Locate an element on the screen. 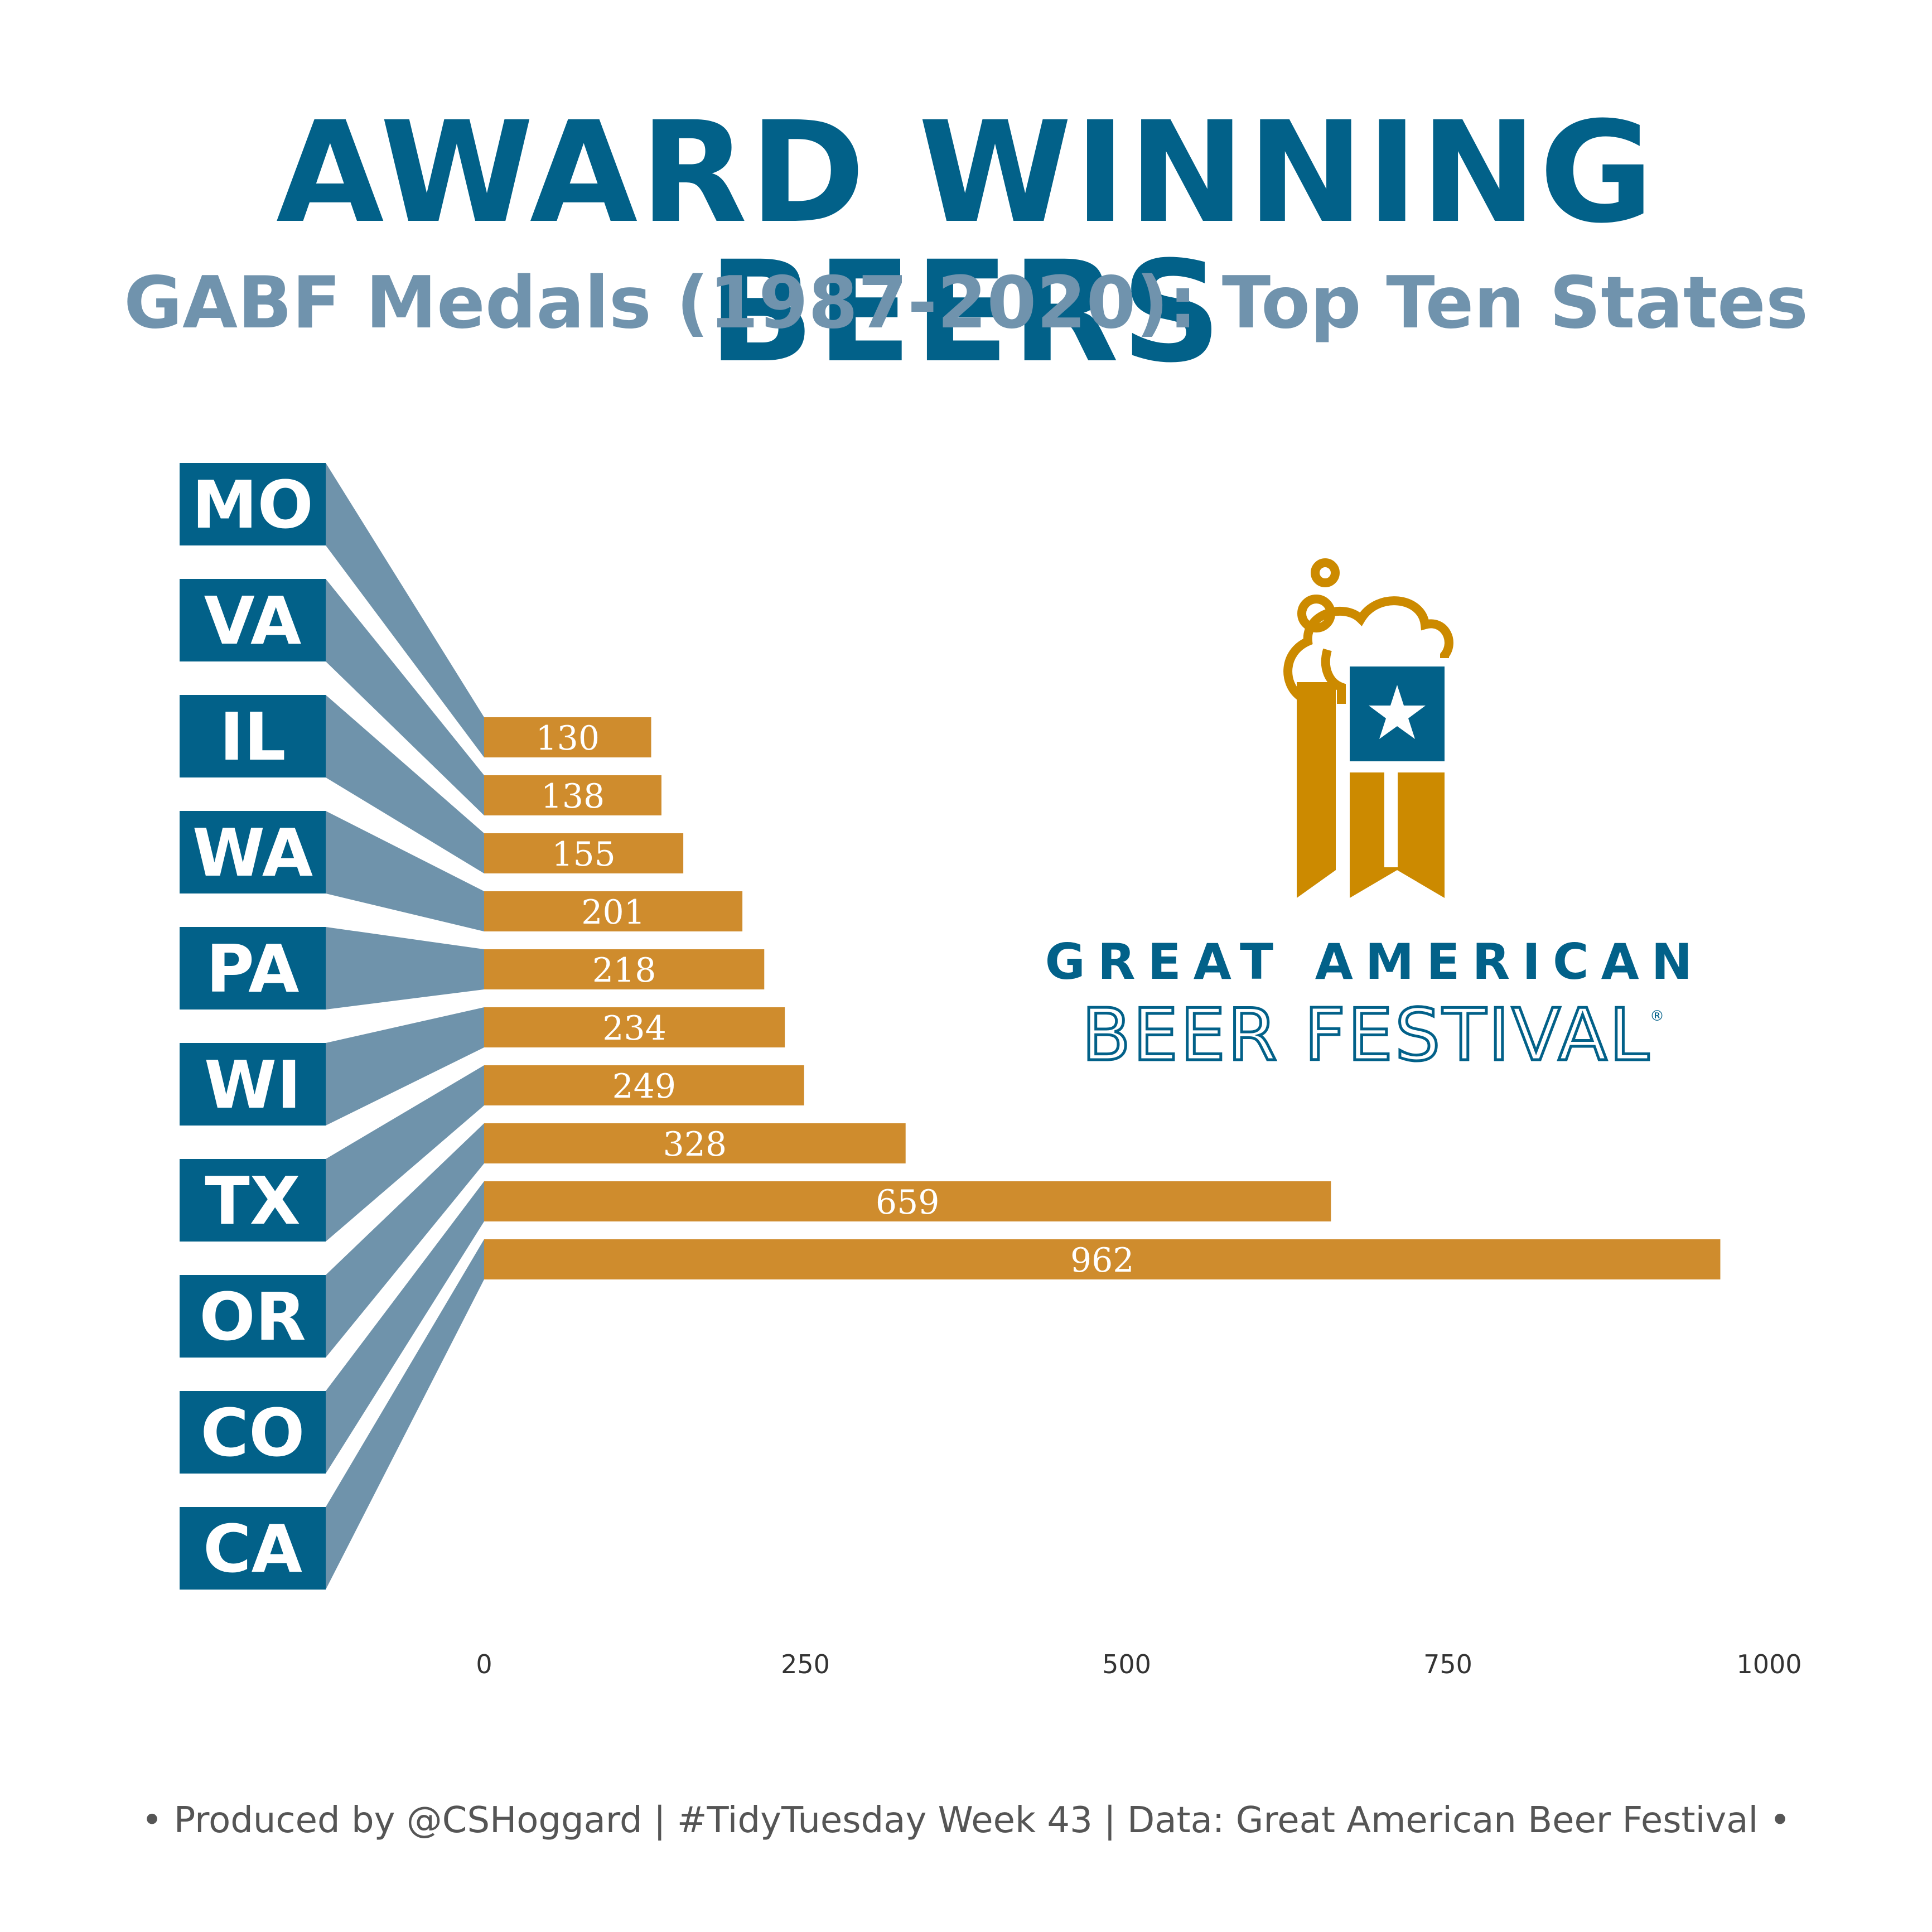 The height and width of the screenshot is (1932, 1932). bar-value-label-pa: 218 is located at coordinates (624, 970).